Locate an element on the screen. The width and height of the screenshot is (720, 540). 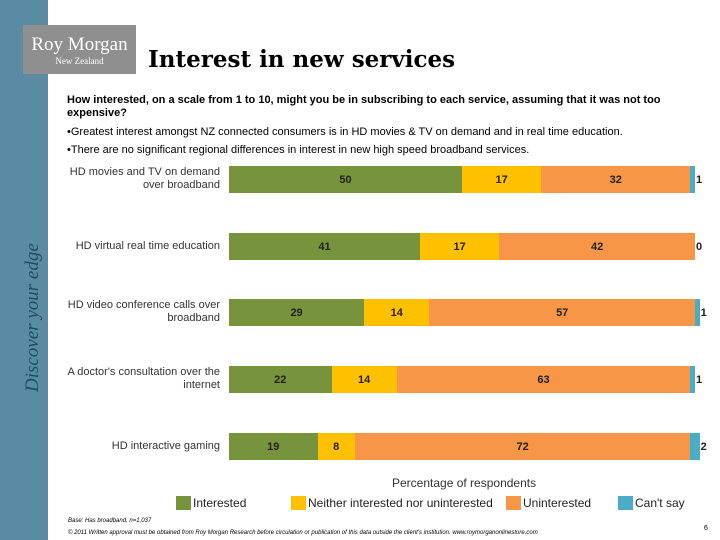
legend-item: Can't say is located at coordinates (651, 503).